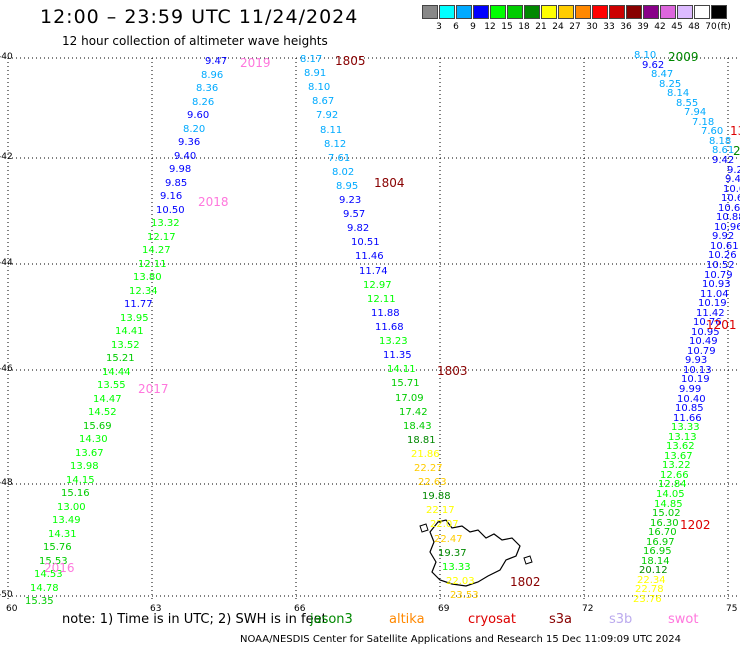 The height and width of the screenshot is (650, 740). Describe the element at coordinates (558, 27) in the screenshot. I see `scale-label: 24` at that location.